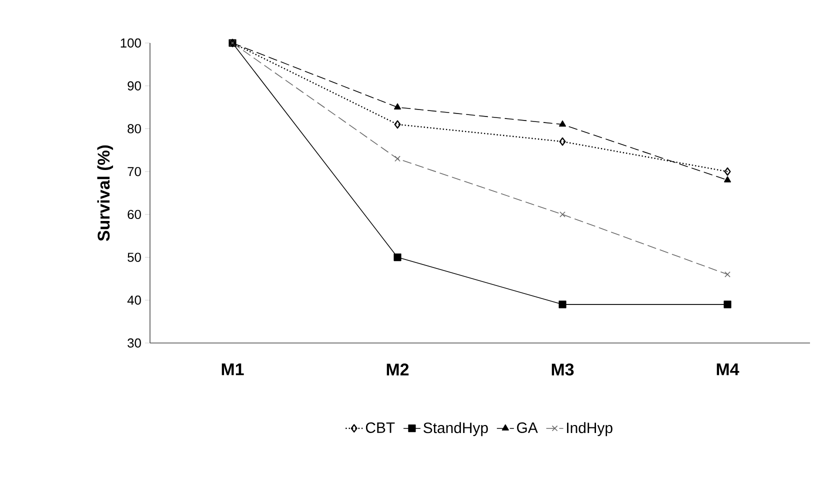 The image size is (824, 498). What do you see at coordinates (397, 370) in the screenshot?
I see `x-tick-label: M2` at bounding box center [397, 370].